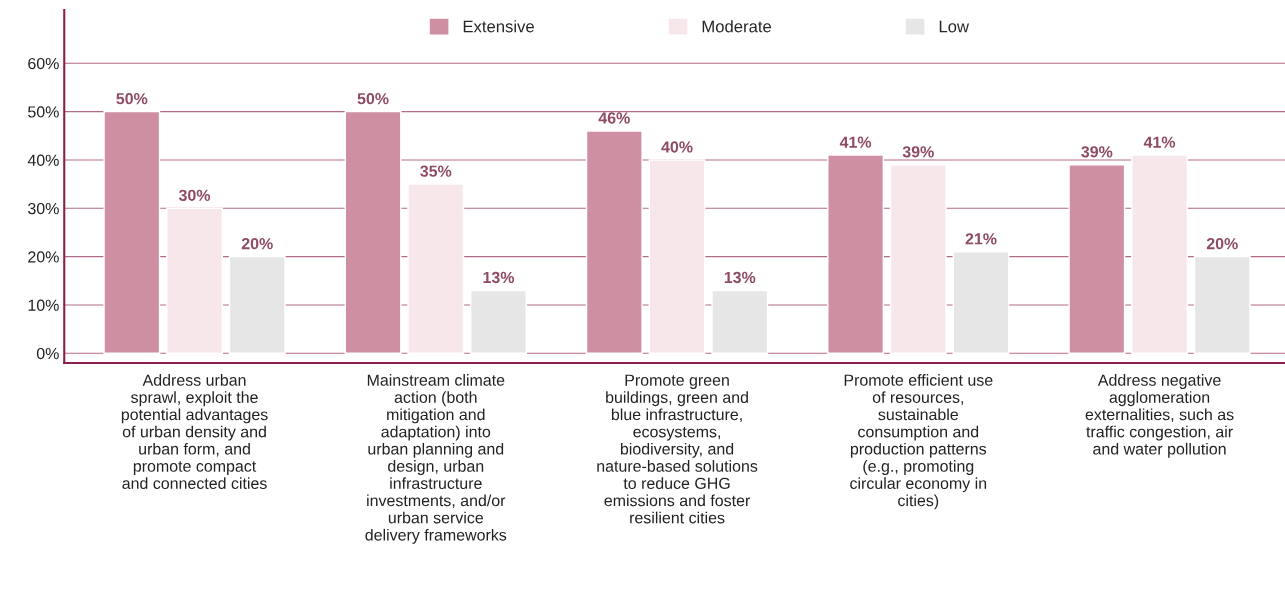 The height and width of the screenshot is (595, 1285). I want to click on legend-label: Moderate, so click(737, 26).